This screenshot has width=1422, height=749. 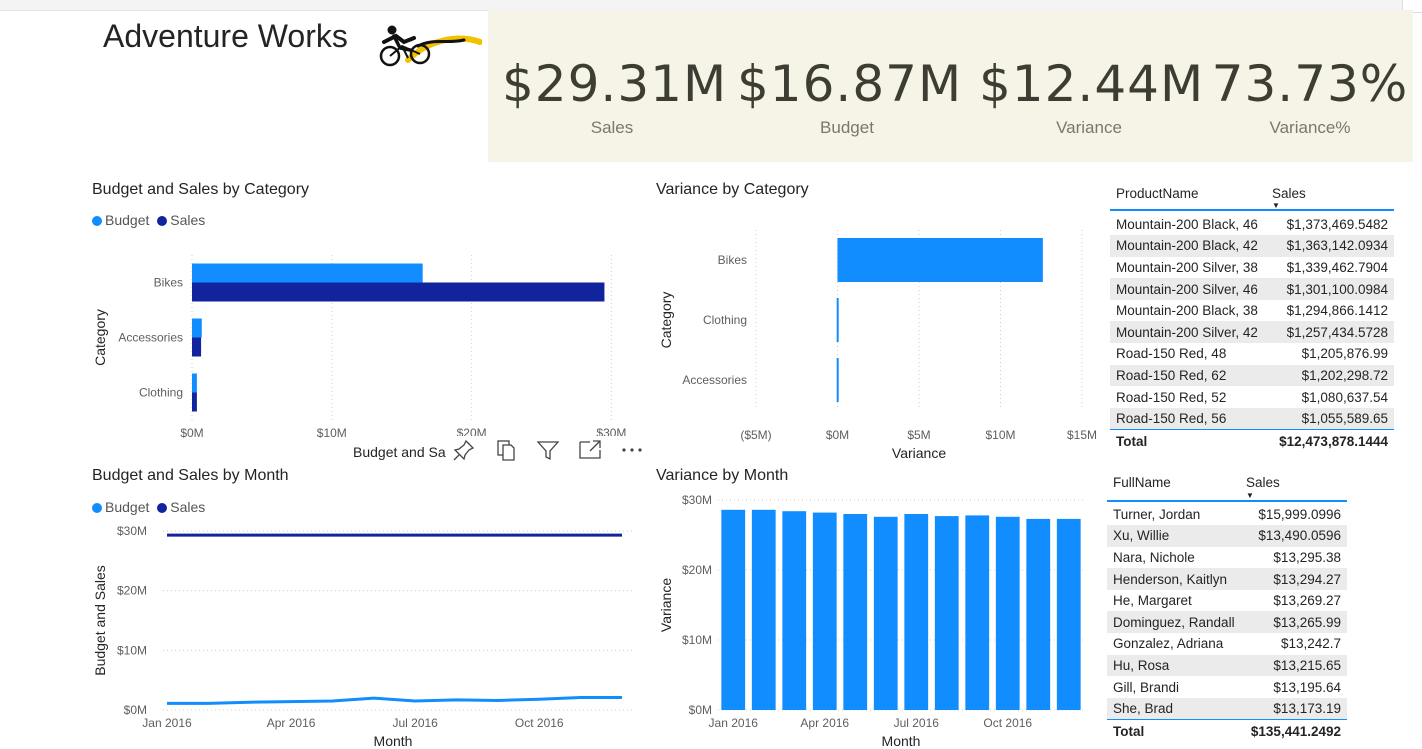 What do you see at coordinates (1310, 96) in the screenshot?
I see `kpi-variance-pct: 73.73% Variance%` at bounding box center [1310, 96].